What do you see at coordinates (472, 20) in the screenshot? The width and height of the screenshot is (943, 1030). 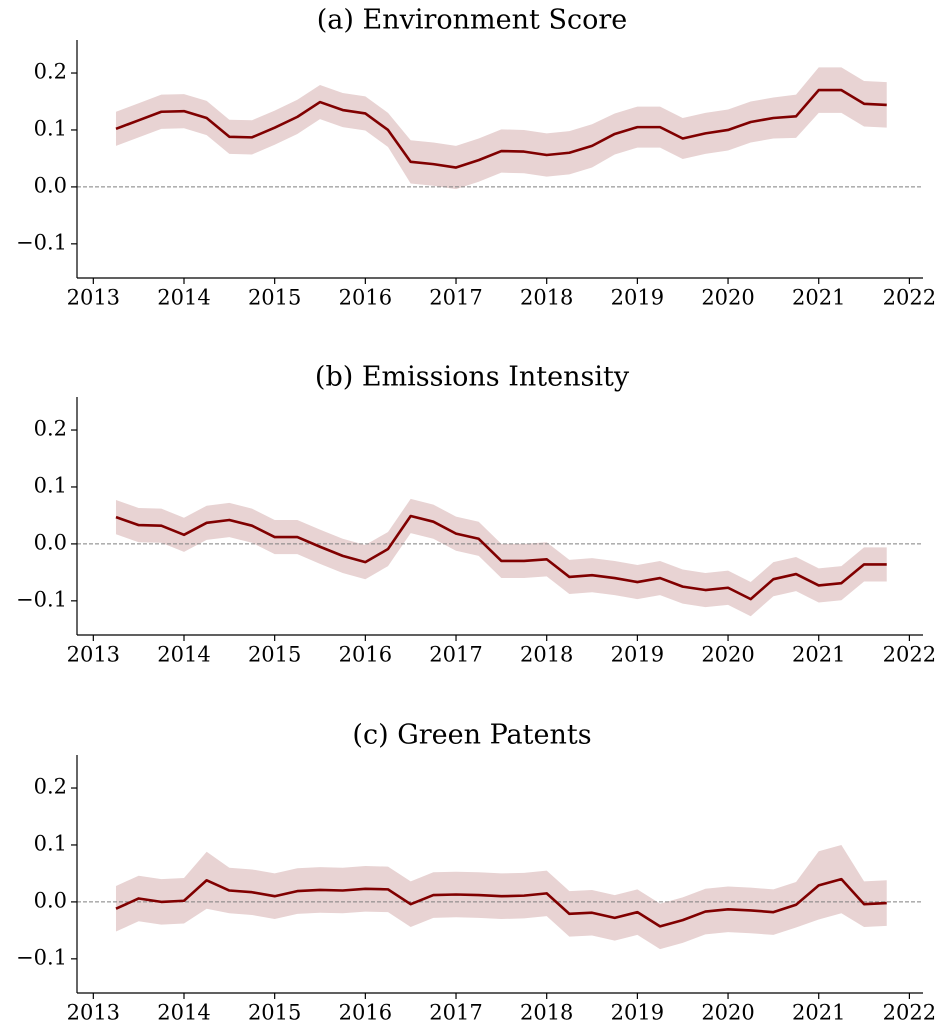 I see `chart-title: (a) Environment Score` at bounding box center [472, 20].